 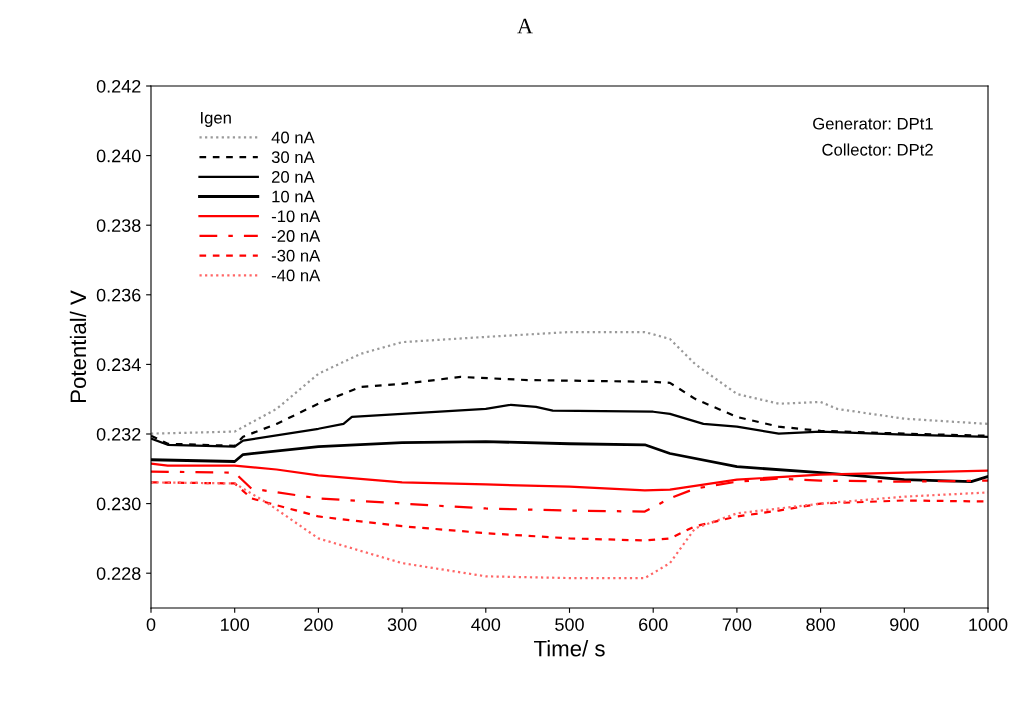 What do you see at coordinates (525, 26) in the screenshot?
I see `chart-title: A` at bounding box center [525, 26].